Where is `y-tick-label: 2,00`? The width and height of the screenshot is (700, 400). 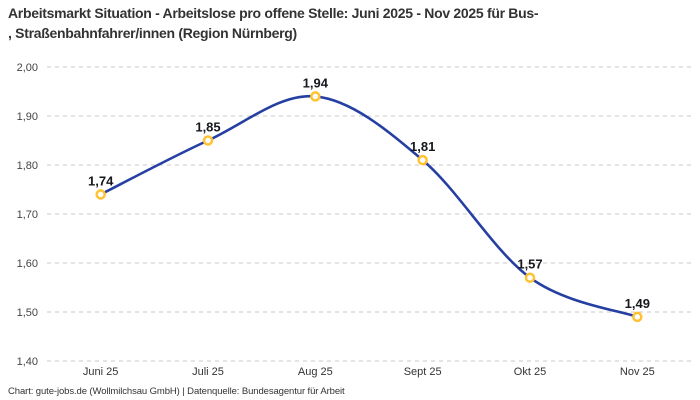
y-tick-label: 2,00 is located at coordinates (27, 68).